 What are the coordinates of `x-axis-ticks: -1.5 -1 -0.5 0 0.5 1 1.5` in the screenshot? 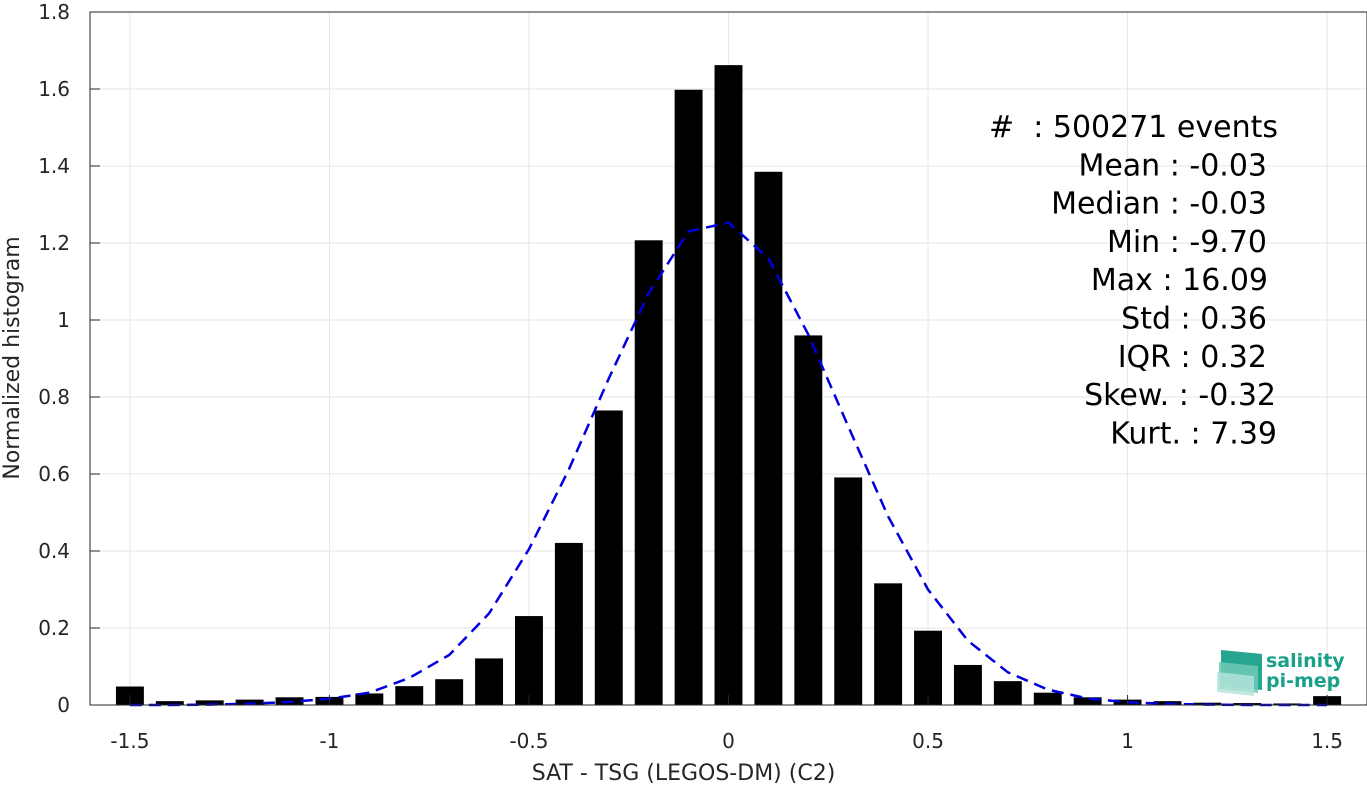 It's located at (726, 724).